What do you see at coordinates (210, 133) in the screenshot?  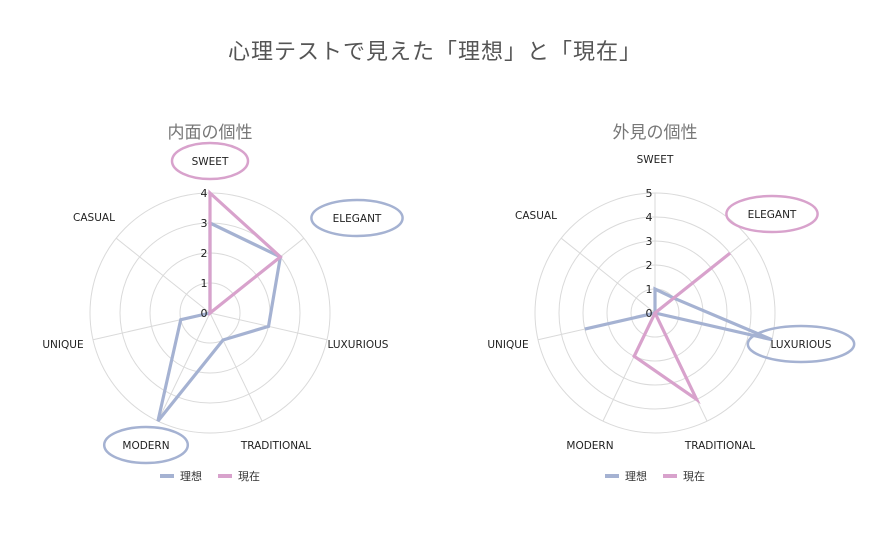 I see `chart-title: 内面の個性` at bounding box center [210, 133].